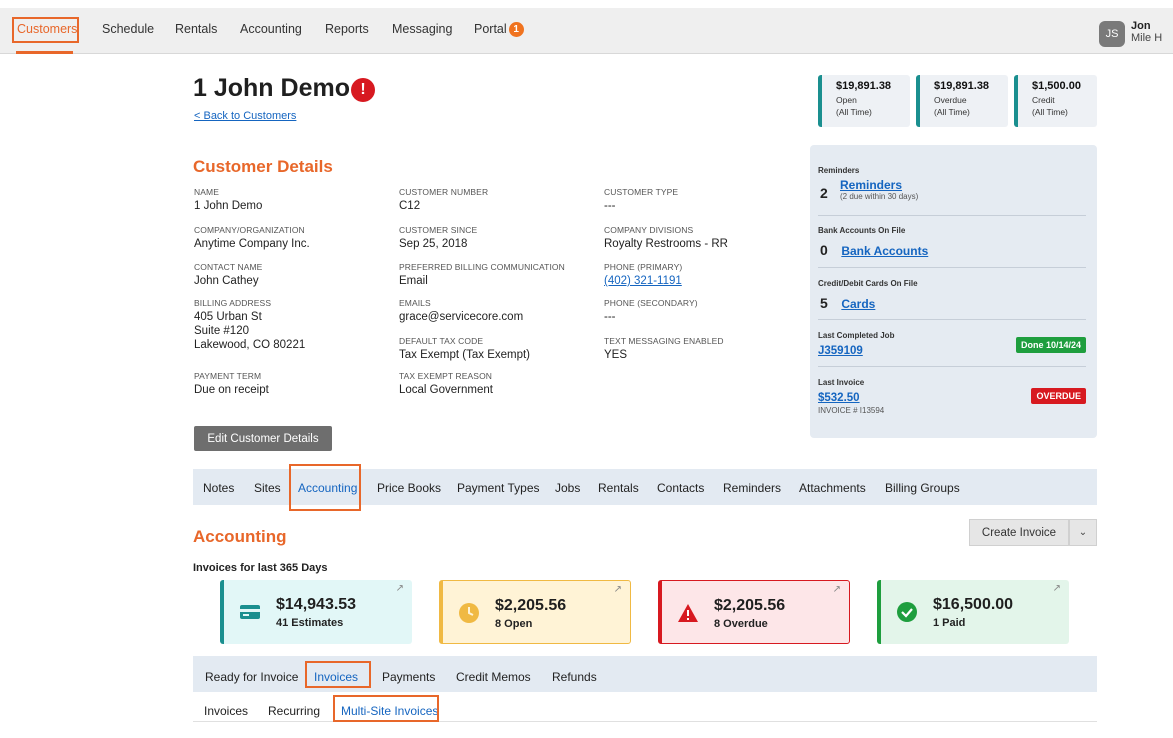 This screenshot has height=738, width=1173. What do you see at coordinates (409, 677) in the screenshot?
I see `subtab-payments: Payments` at bounding box center [409, 677].